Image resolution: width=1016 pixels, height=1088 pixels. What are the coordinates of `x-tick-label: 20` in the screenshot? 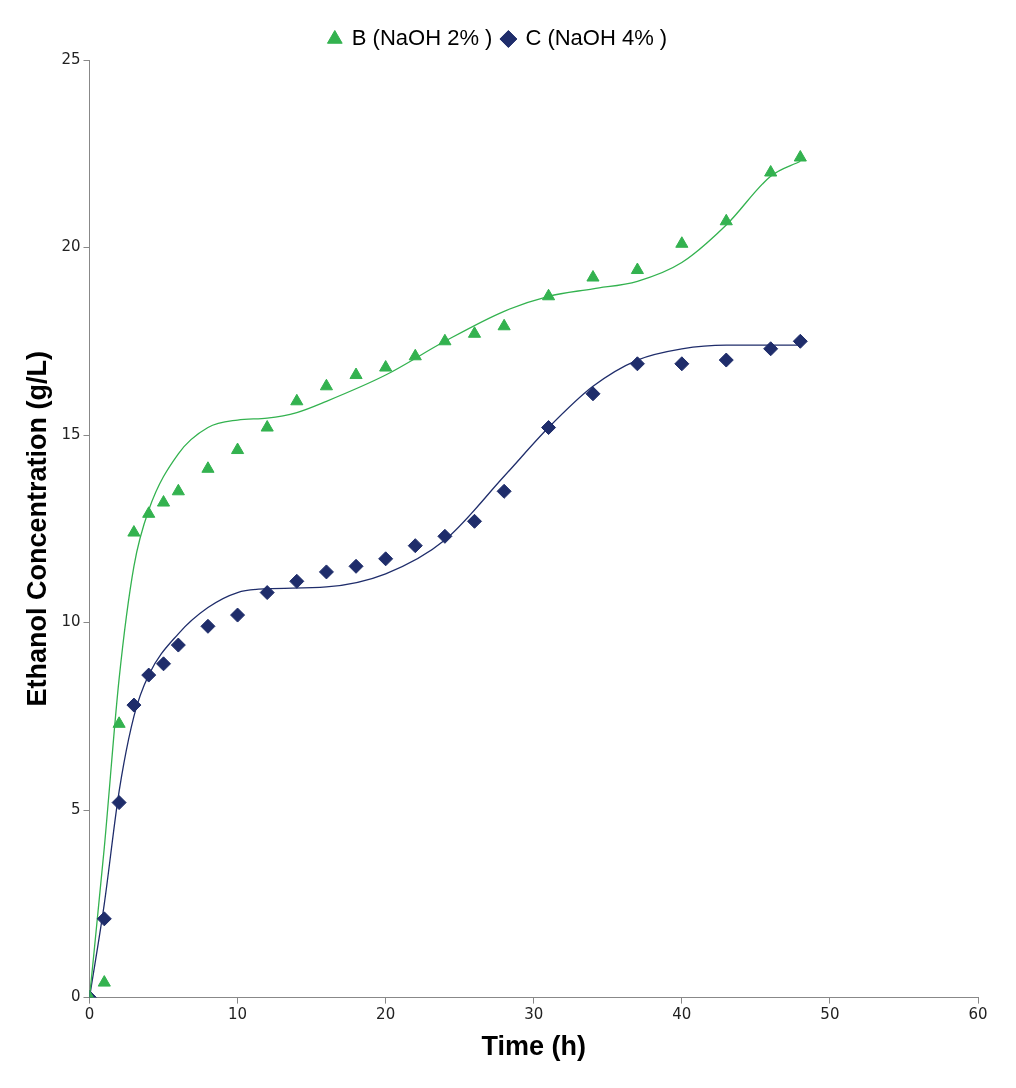 It's located at (386, 1014).